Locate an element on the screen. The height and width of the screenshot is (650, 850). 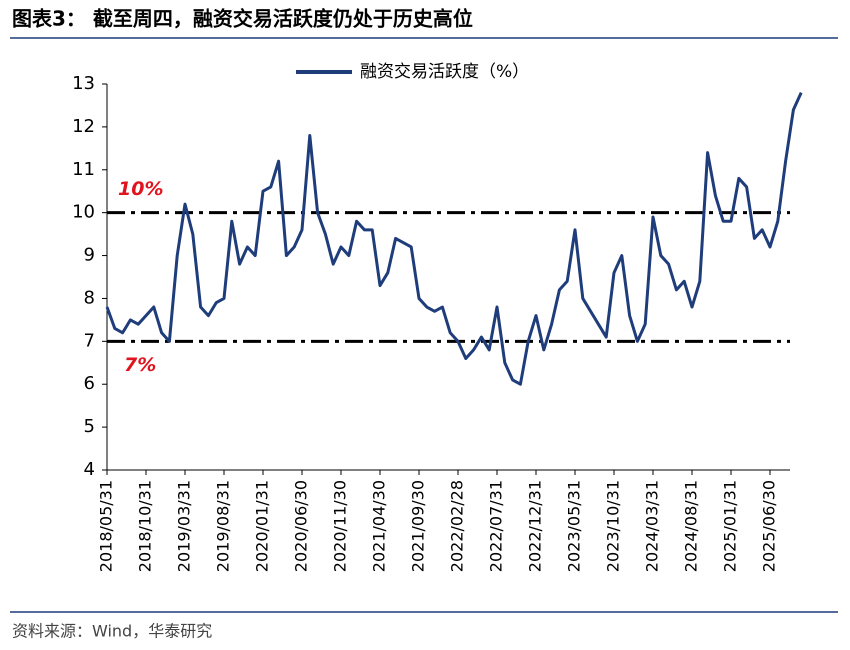
x-tick-label: 2020/06/30 is located at coordinates (301, 526).